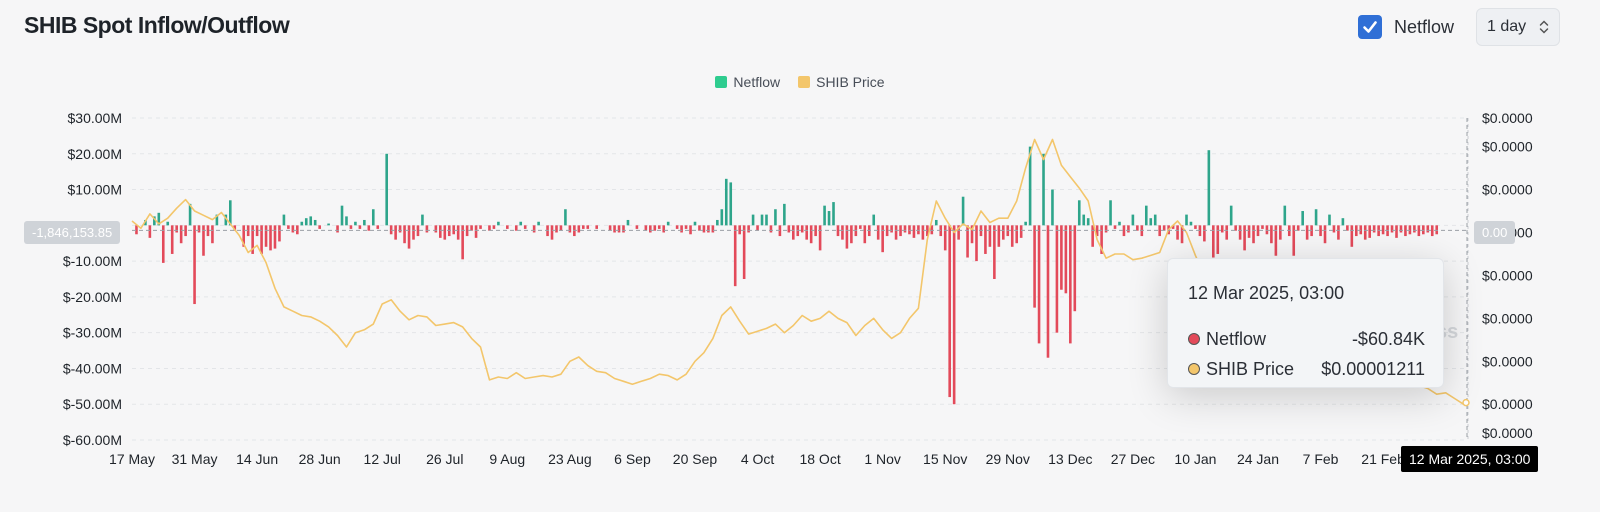 This screenshot has width=1600, height=512. Describe the element at coordinates (1195, 459) in the screenshot. I see `x-tick-label: 10 Jan` at that location.